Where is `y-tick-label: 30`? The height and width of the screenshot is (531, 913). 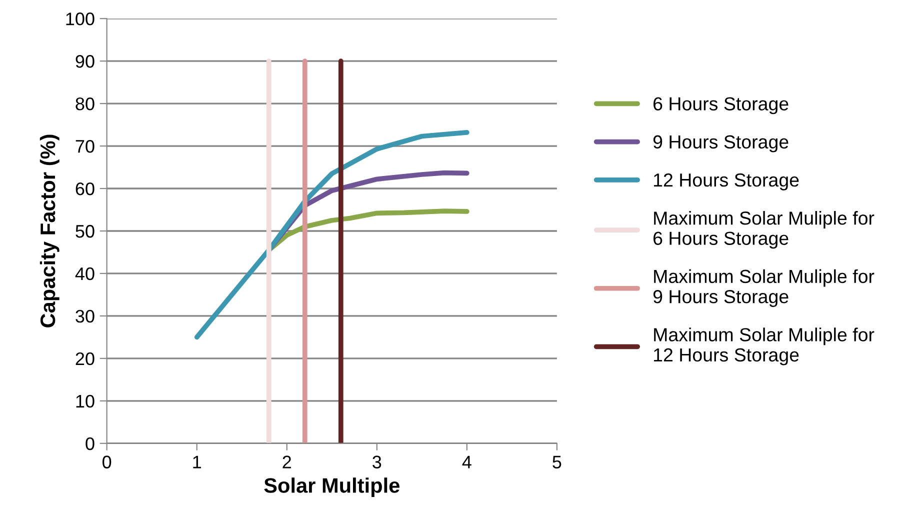
y-tick-label: 30 is located at coordinates (85, 316).